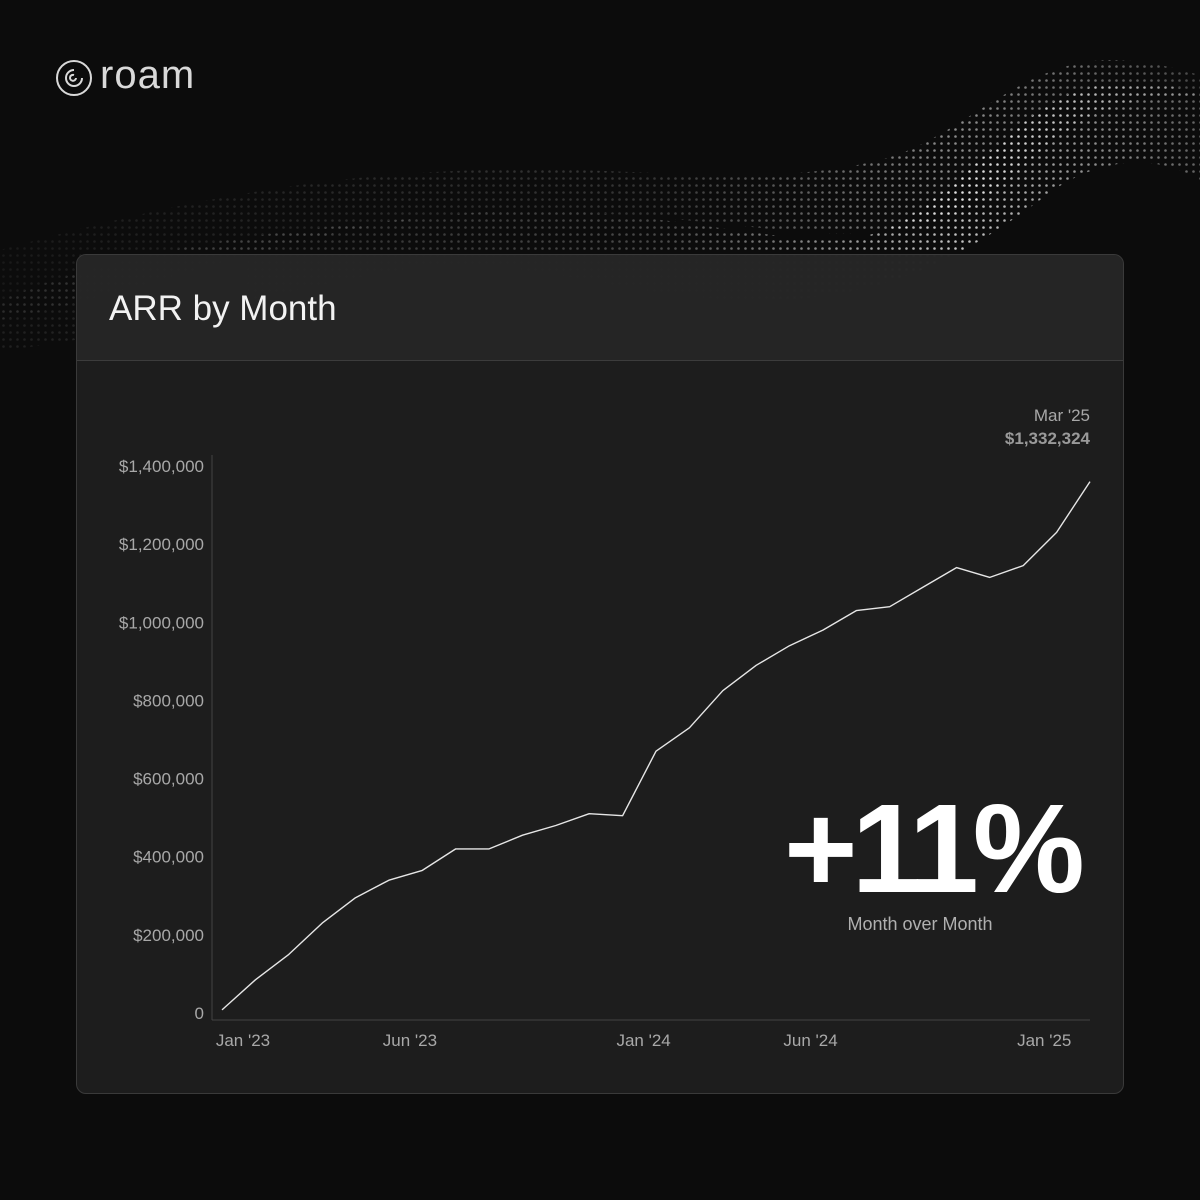 Image resolution: width=1200 pixels, height=1200 pixels. What do you see at coordinates (168, 700) in the screenshot?
I see `y-tick-label: $800,000` at bounding box center [168, 700].